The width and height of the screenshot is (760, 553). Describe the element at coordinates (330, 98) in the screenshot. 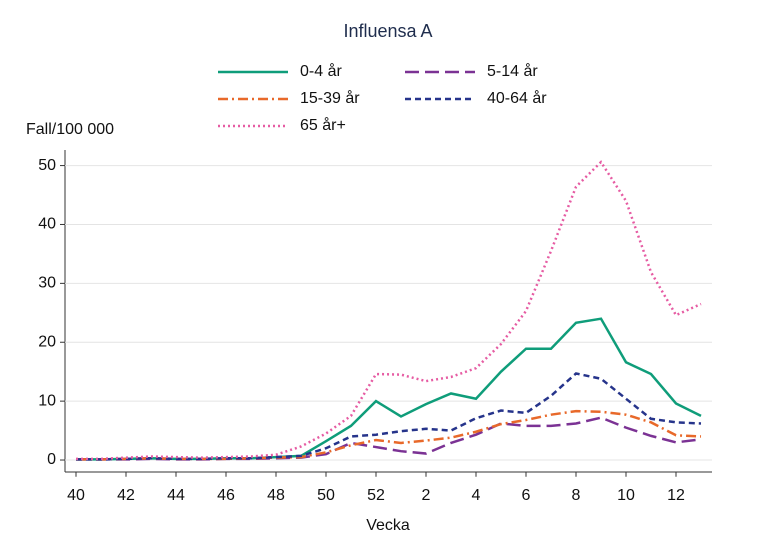

I see `legend-label: 15-39 år` at that location.